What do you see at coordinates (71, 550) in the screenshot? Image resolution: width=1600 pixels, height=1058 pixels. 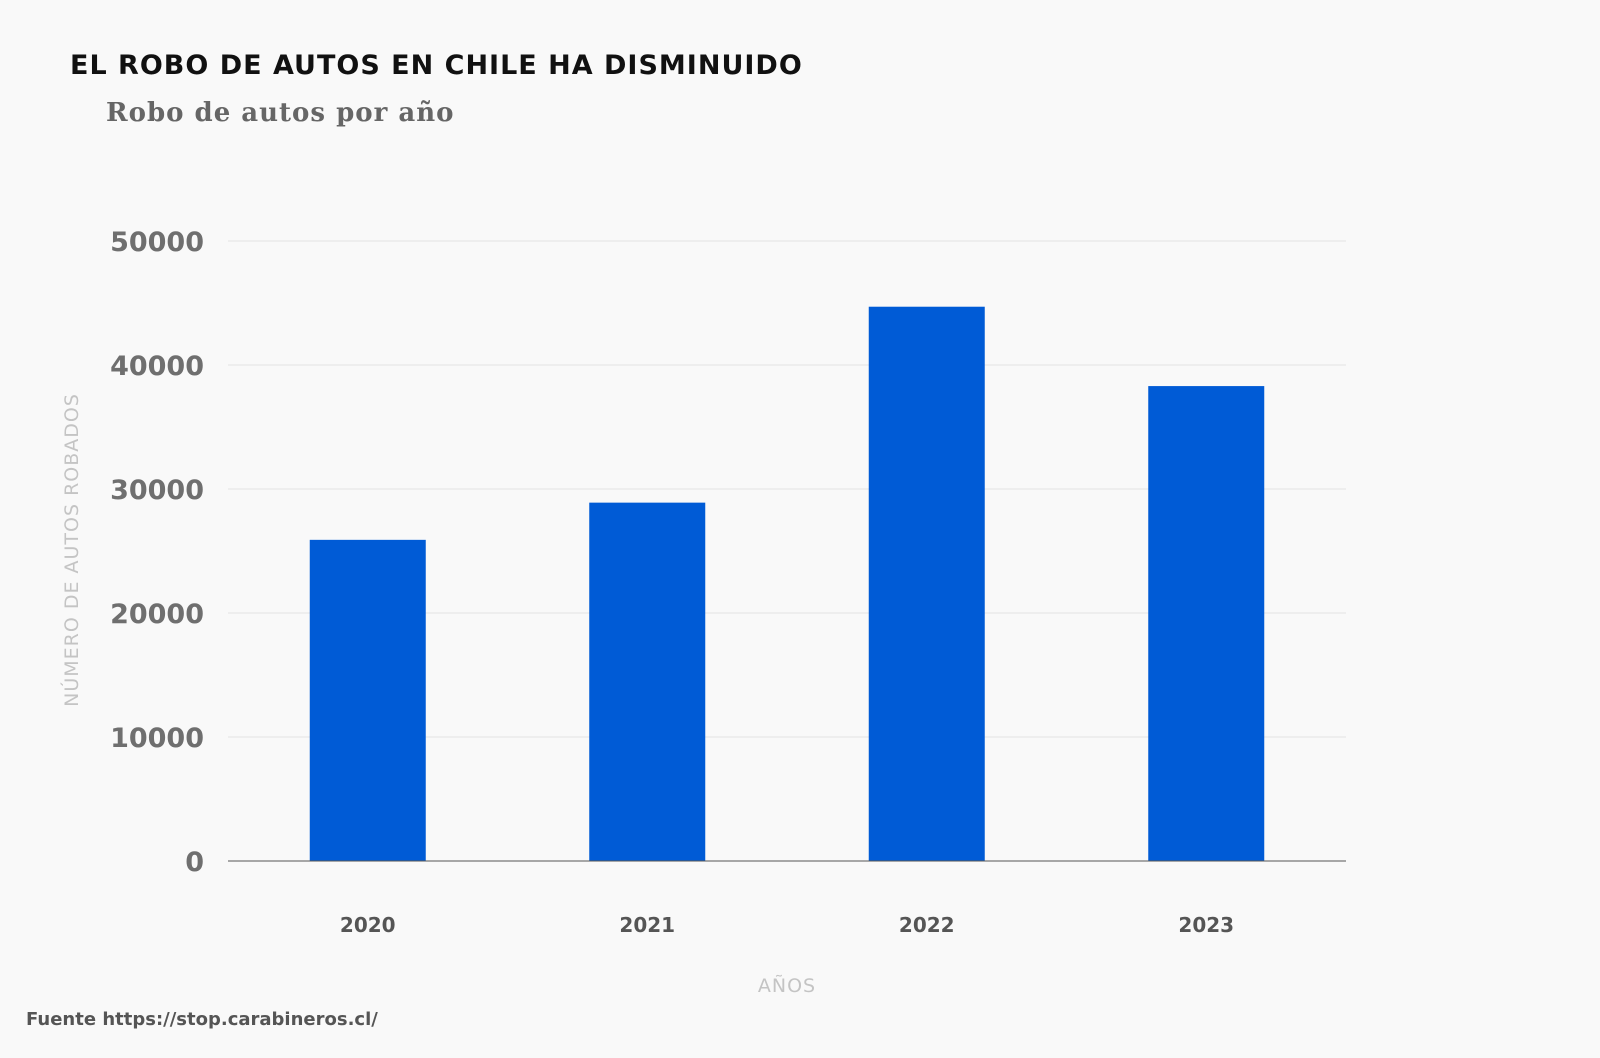 I see `y-axis-label: NÚMERO DE AUTOS ROBADOS` at bounding box center [71, 550].